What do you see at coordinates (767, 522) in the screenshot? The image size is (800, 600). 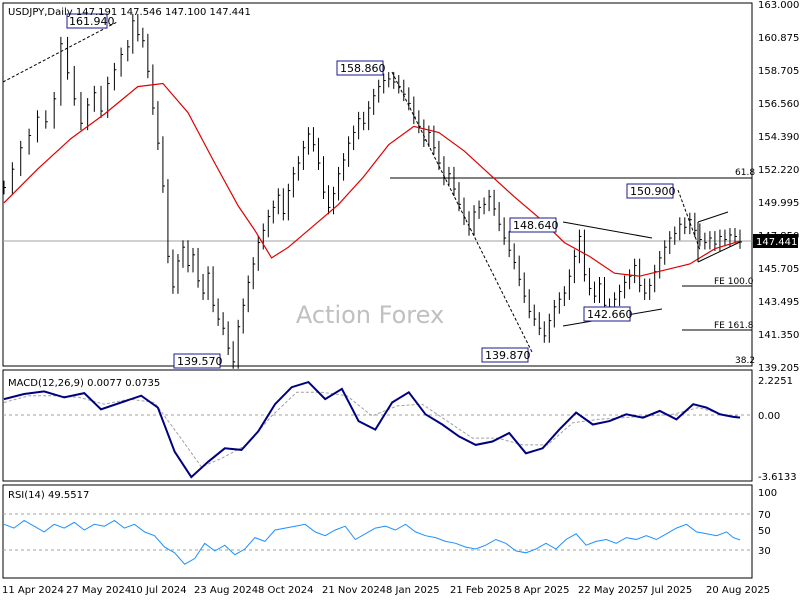 I see `rsi-yaxis: 100 70 50 30` at bounding box center [767, 522].